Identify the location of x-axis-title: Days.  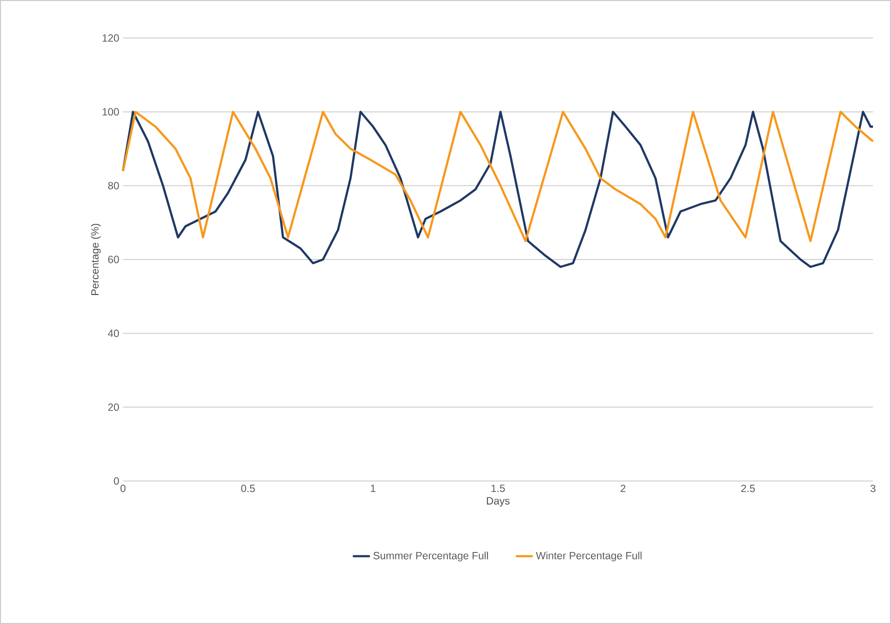
(498, 502).